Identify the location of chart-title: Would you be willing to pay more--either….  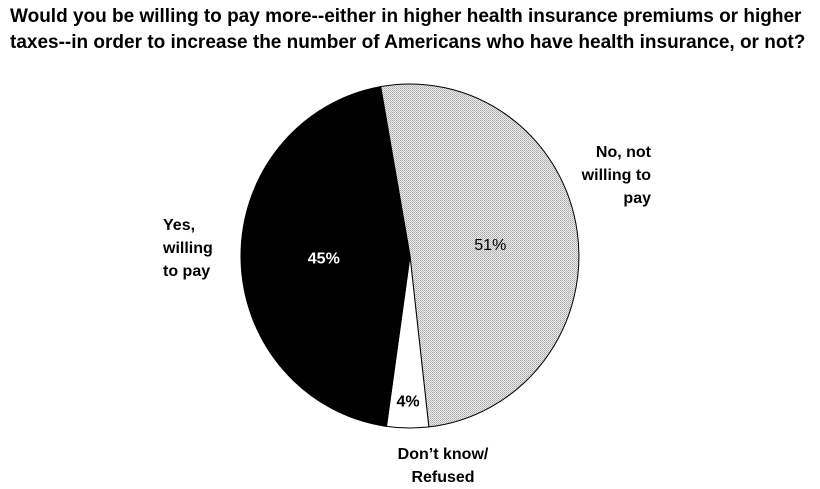
(408, 29).